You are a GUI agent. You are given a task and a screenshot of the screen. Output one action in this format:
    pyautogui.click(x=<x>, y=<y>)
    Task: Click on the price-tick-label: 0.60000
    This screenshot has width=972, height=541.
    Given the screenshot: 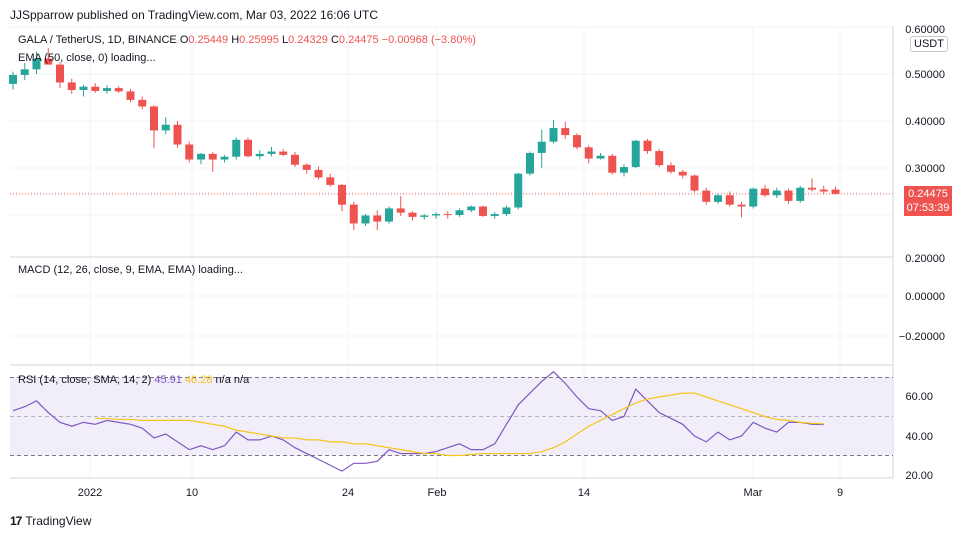 What is the action you would take?
    pyautogui.click(x=925, y=30)
    